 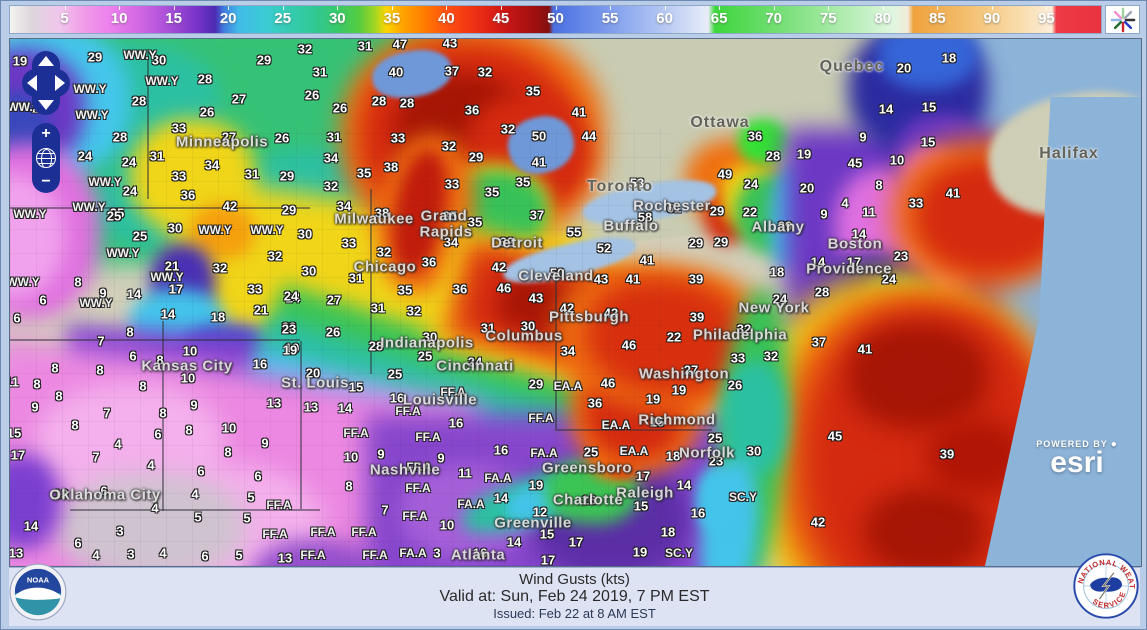 I want to click on city-label: Washington, so click(x=684, y=374).